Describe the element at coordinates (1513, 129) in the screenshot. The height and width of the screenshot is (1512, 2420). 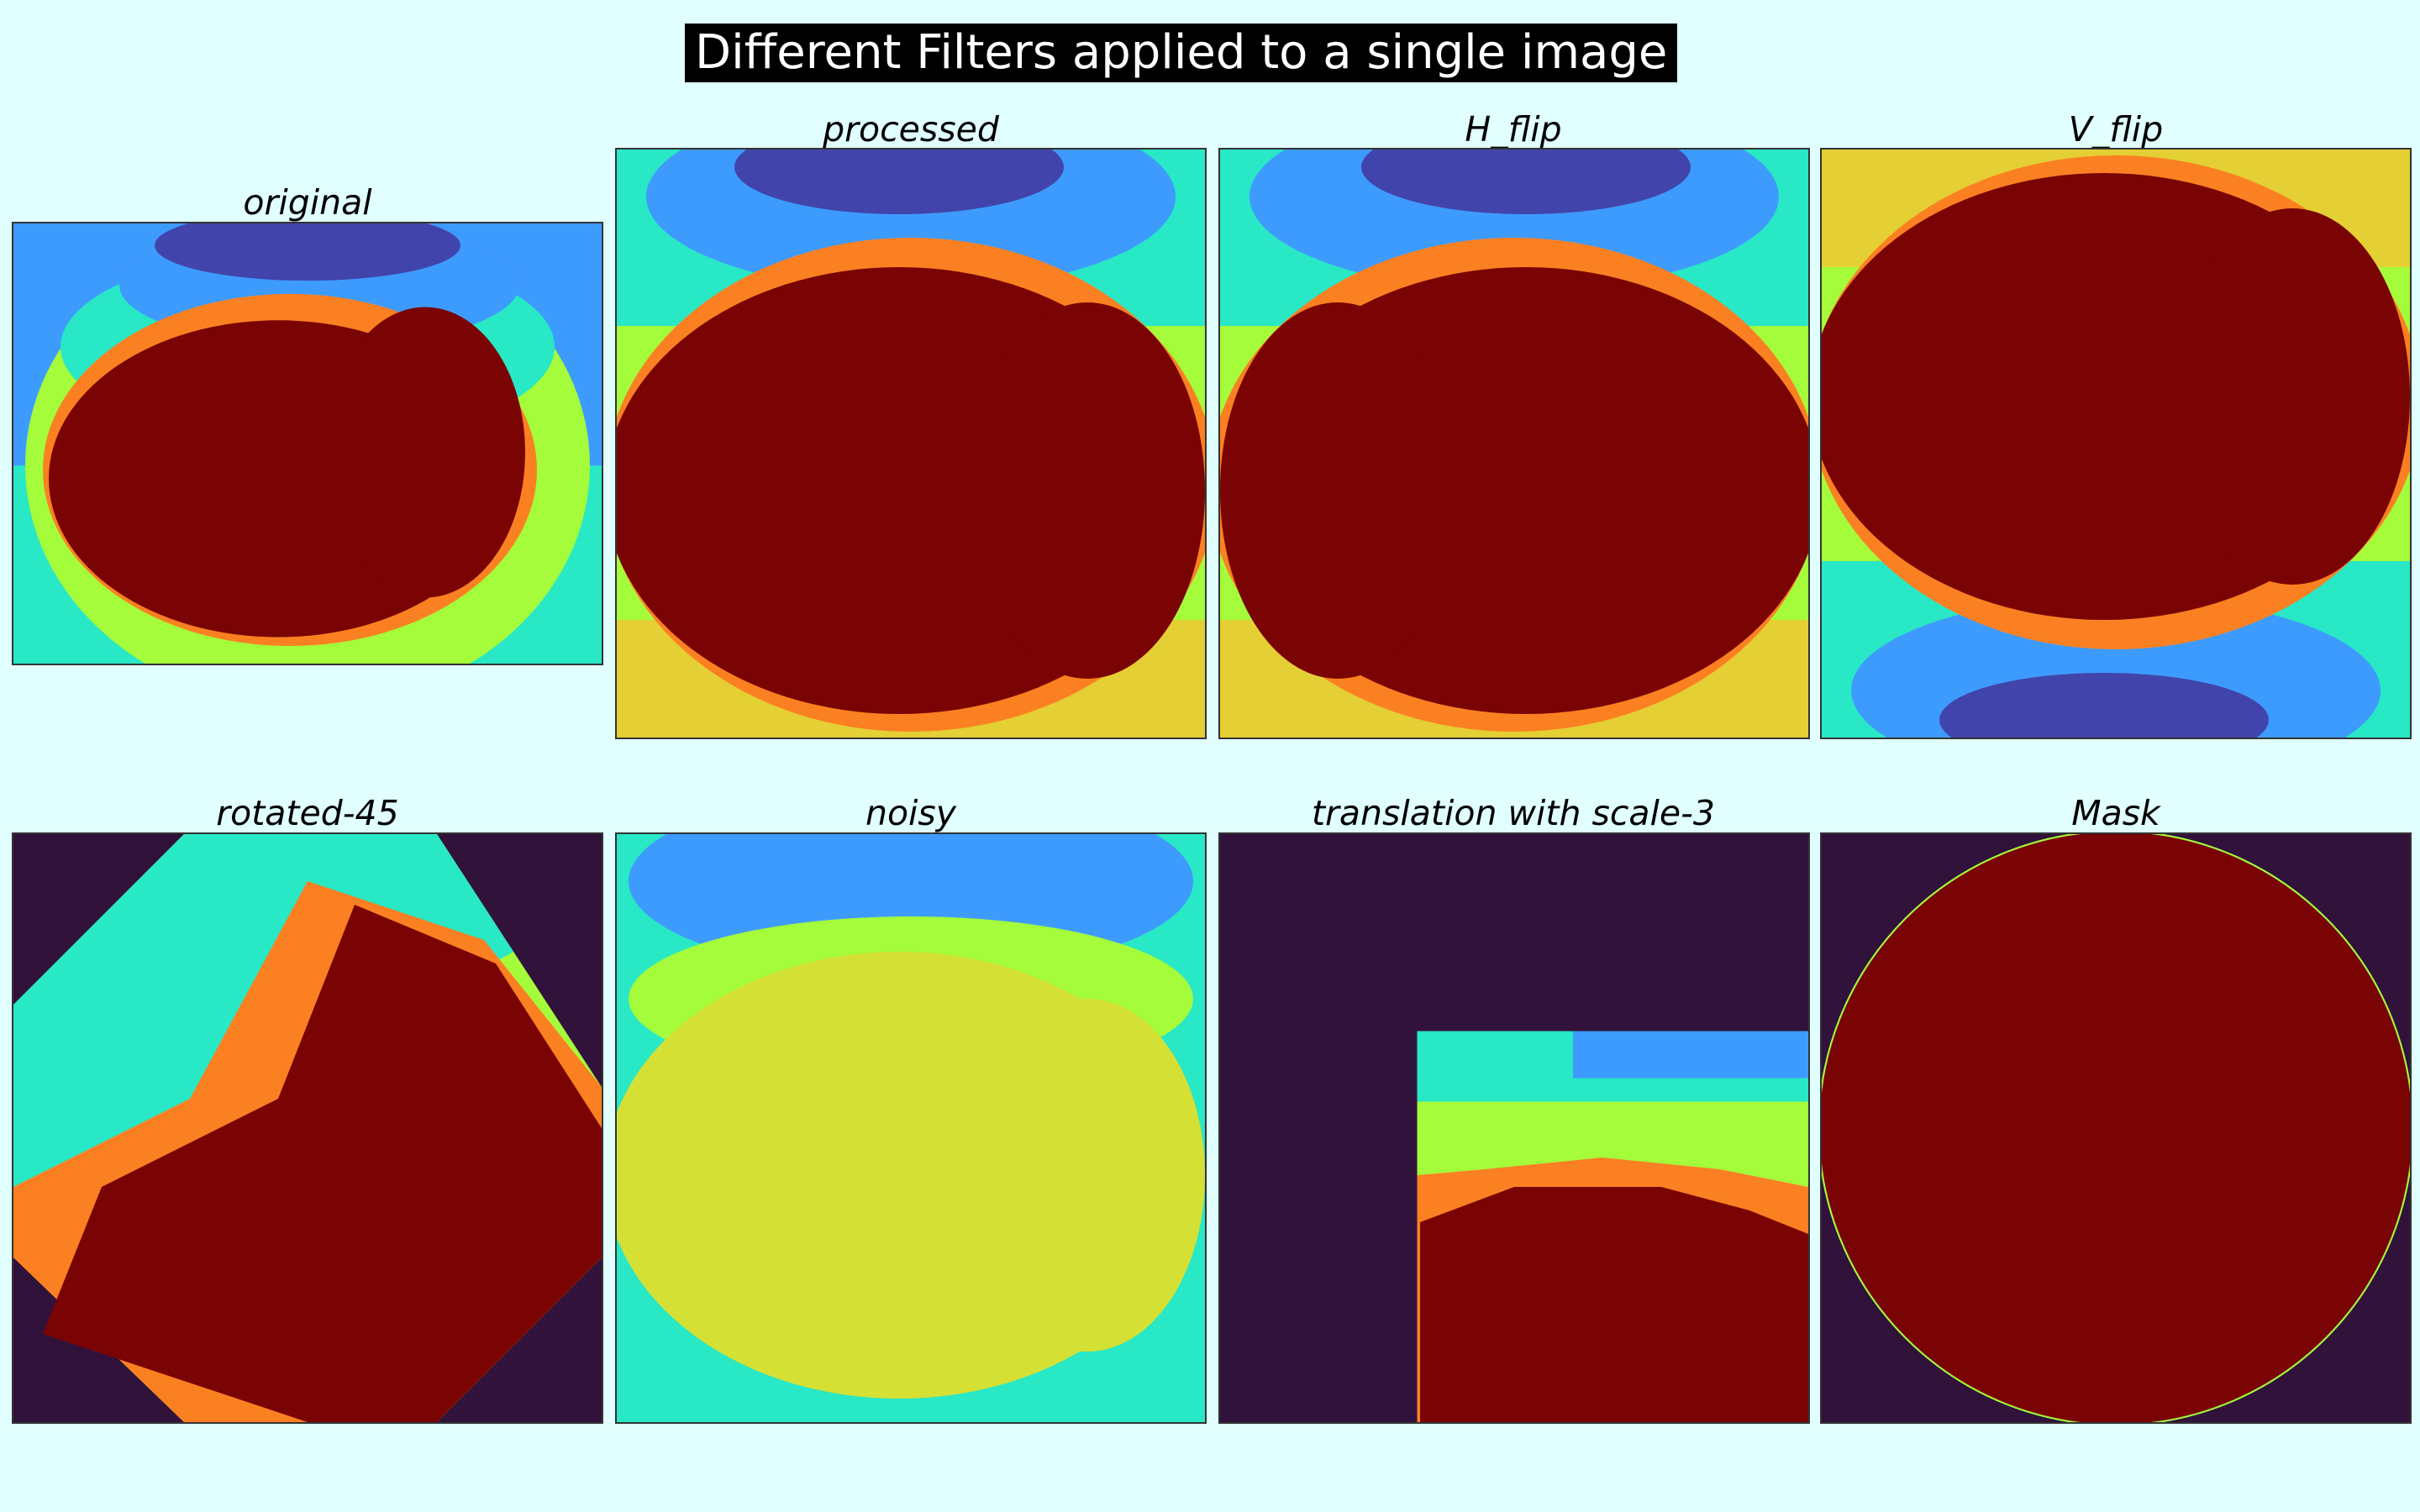
I see `panel-title-hflip: H_flip` at that location.